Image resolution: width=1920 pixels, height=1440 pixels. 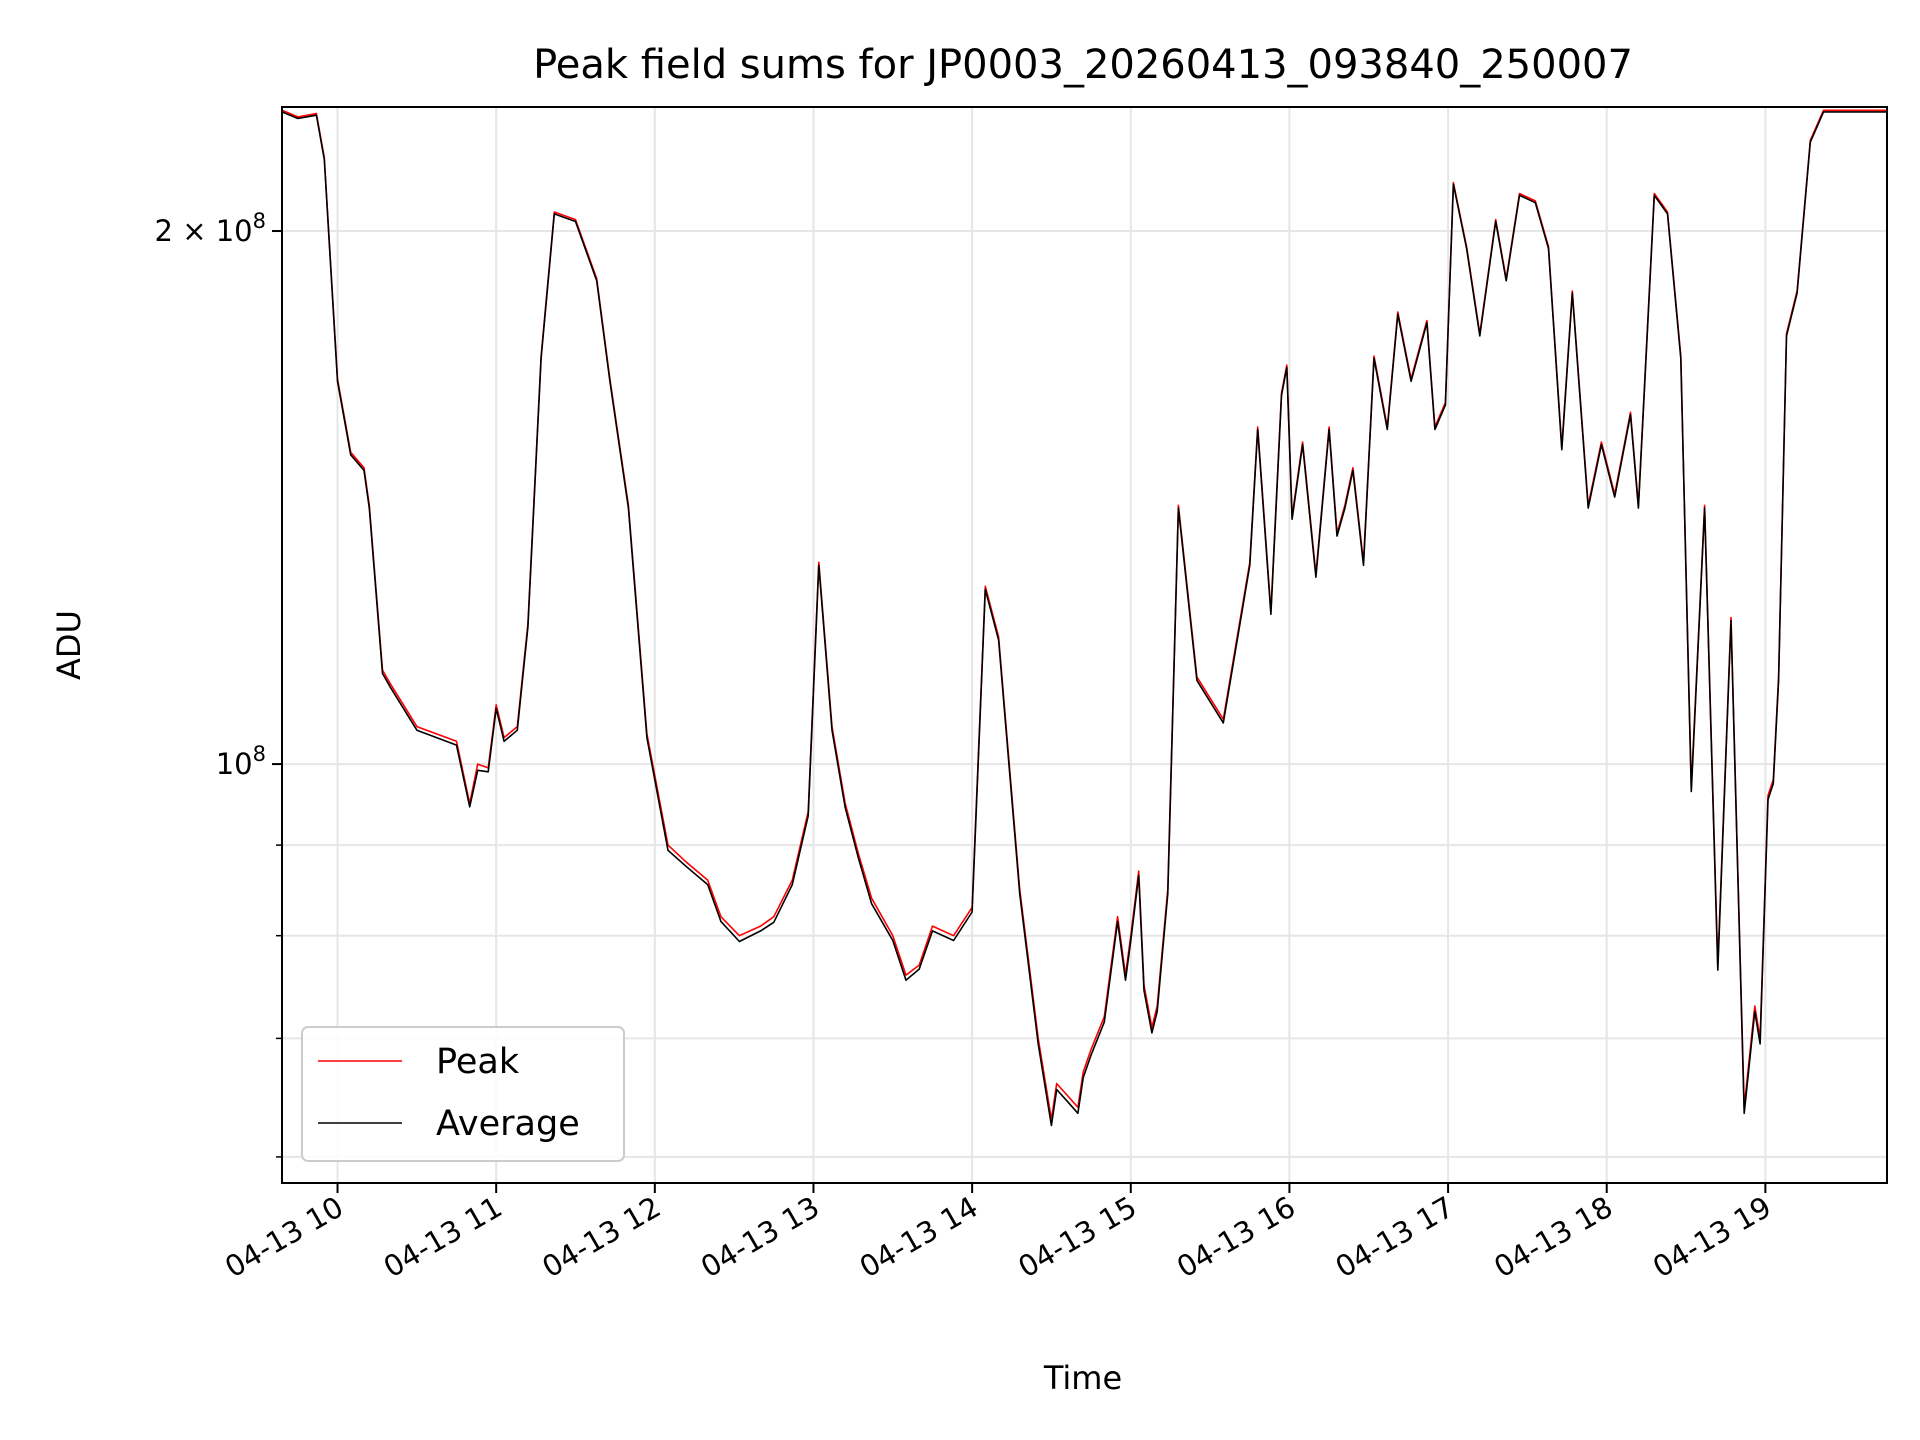 I want to click on legend: Peak Average, so click(x=463, y=1094).